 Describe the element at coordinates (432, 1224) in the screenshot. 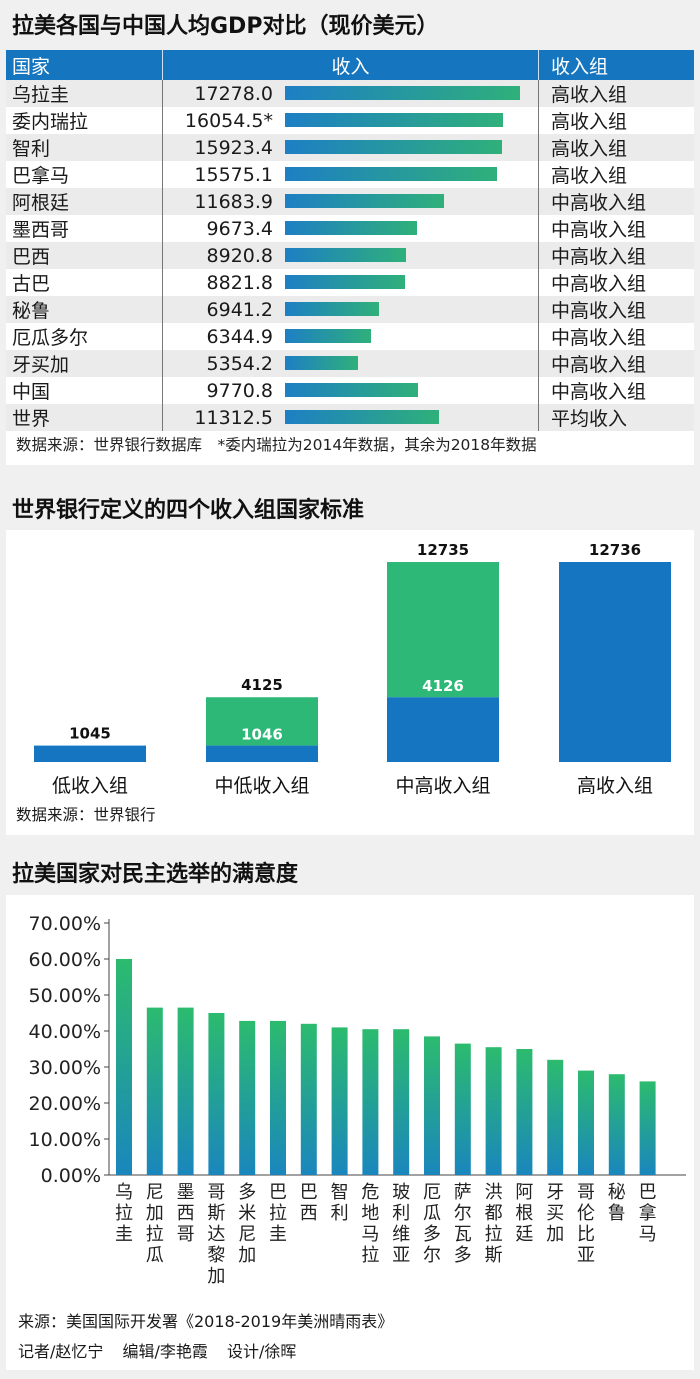

I see `x-category-label: 厄瓜多尔` at that location.